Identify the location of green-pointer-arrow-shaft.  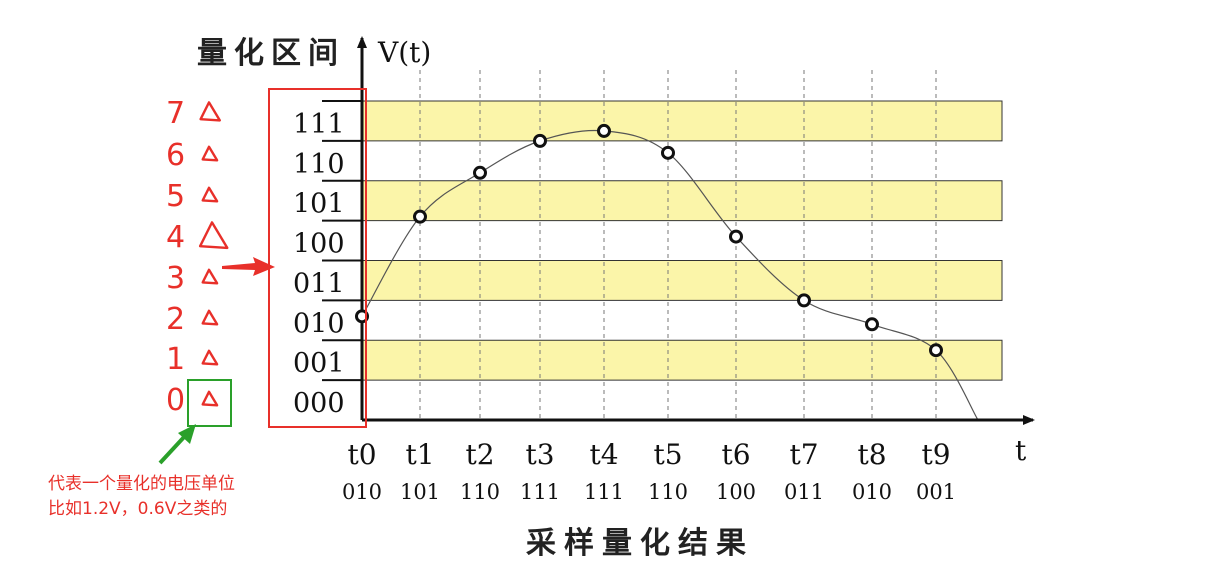
(172, 449).